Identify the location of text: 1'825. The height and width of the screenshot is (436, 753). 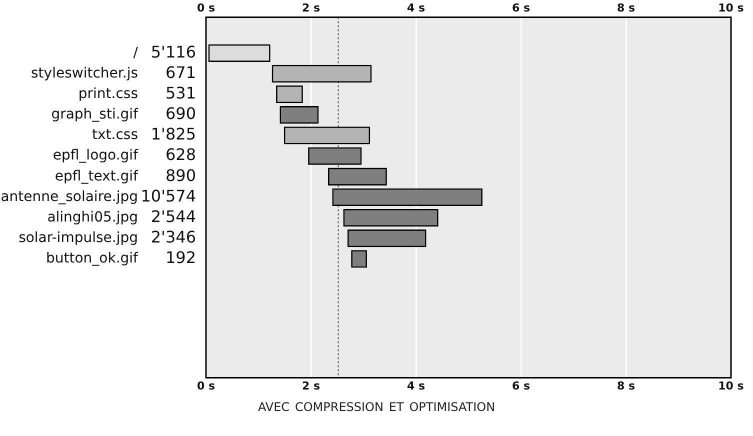
(173, 134).